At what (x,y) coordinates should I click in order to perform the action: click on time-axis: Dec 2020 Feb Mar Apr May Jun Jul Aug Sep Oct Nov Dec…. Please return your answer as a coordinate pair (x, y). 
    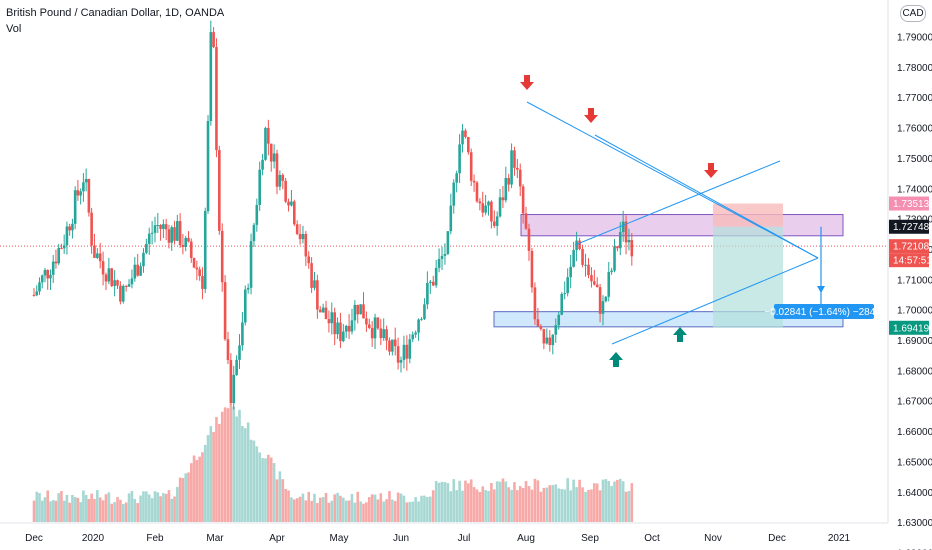
    Looking at the image, I should click on (437, 538).